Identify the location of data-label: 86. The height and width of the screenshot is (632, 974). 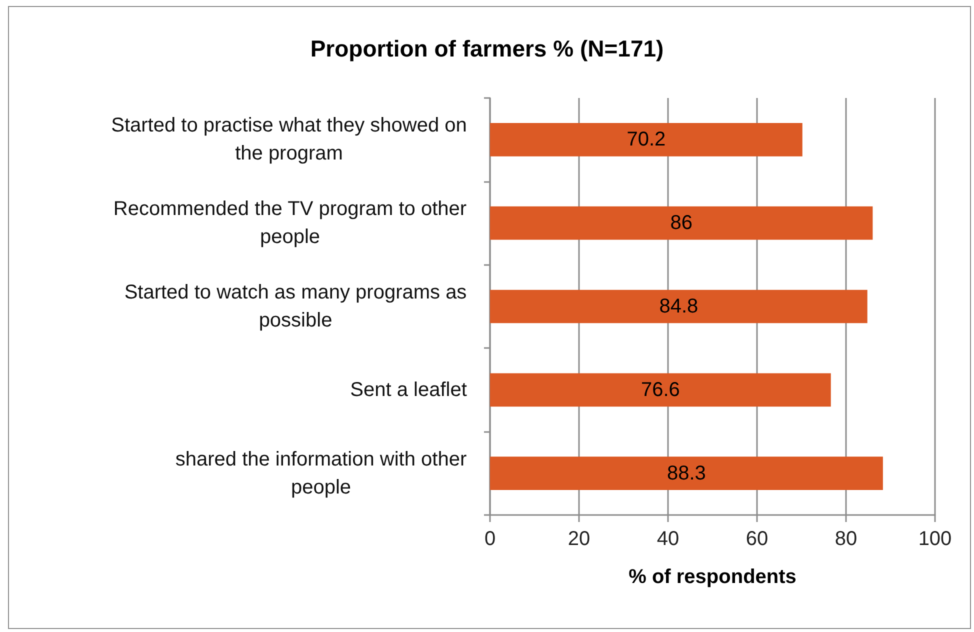
(681, 223).